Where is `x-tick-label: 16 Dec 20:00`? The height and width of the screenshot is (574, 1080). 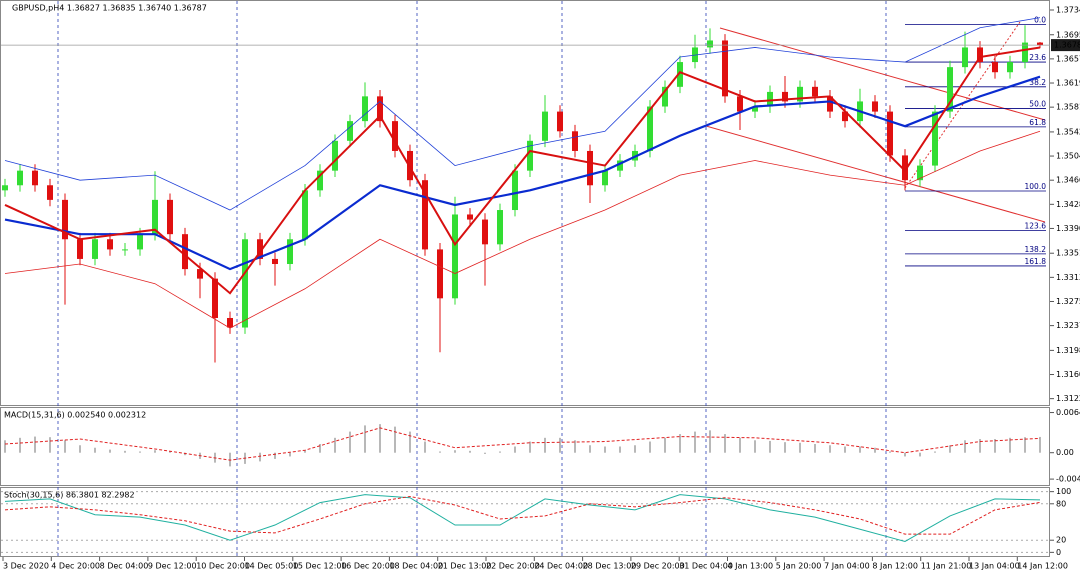
x-tick-label: 16 Dec 20:00 is located at coordinates (368, 566).